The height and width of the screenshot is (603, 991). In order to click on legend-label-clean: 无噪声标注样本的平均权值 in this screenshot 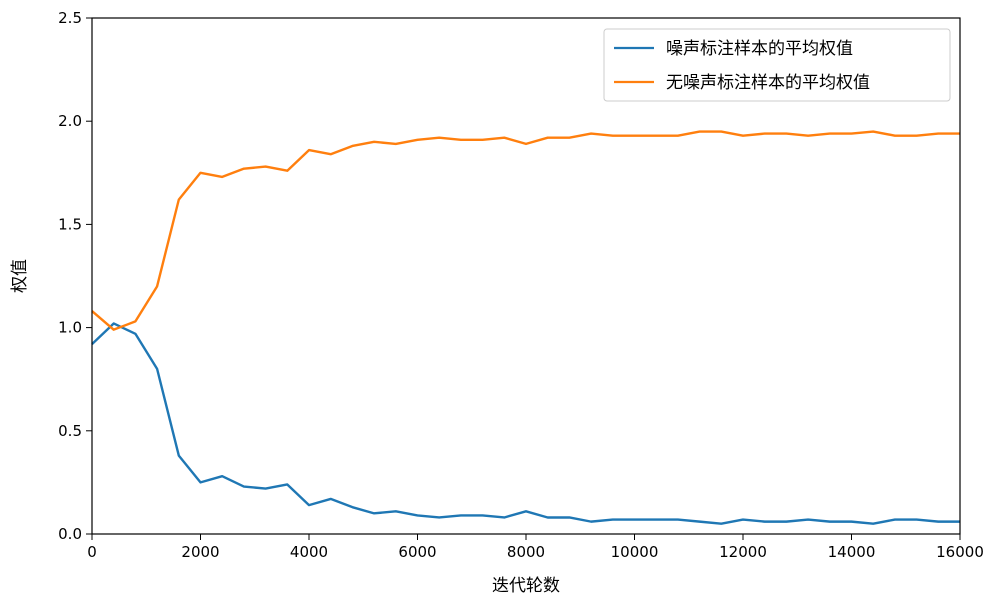, I will do `click(768, 83)`.